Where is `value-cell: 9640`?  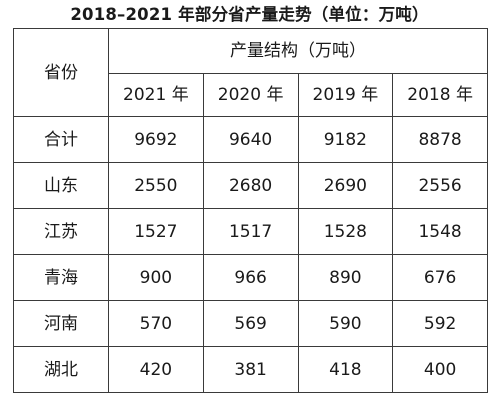
value-cell: 9640 is located at coordinates (250, 139).